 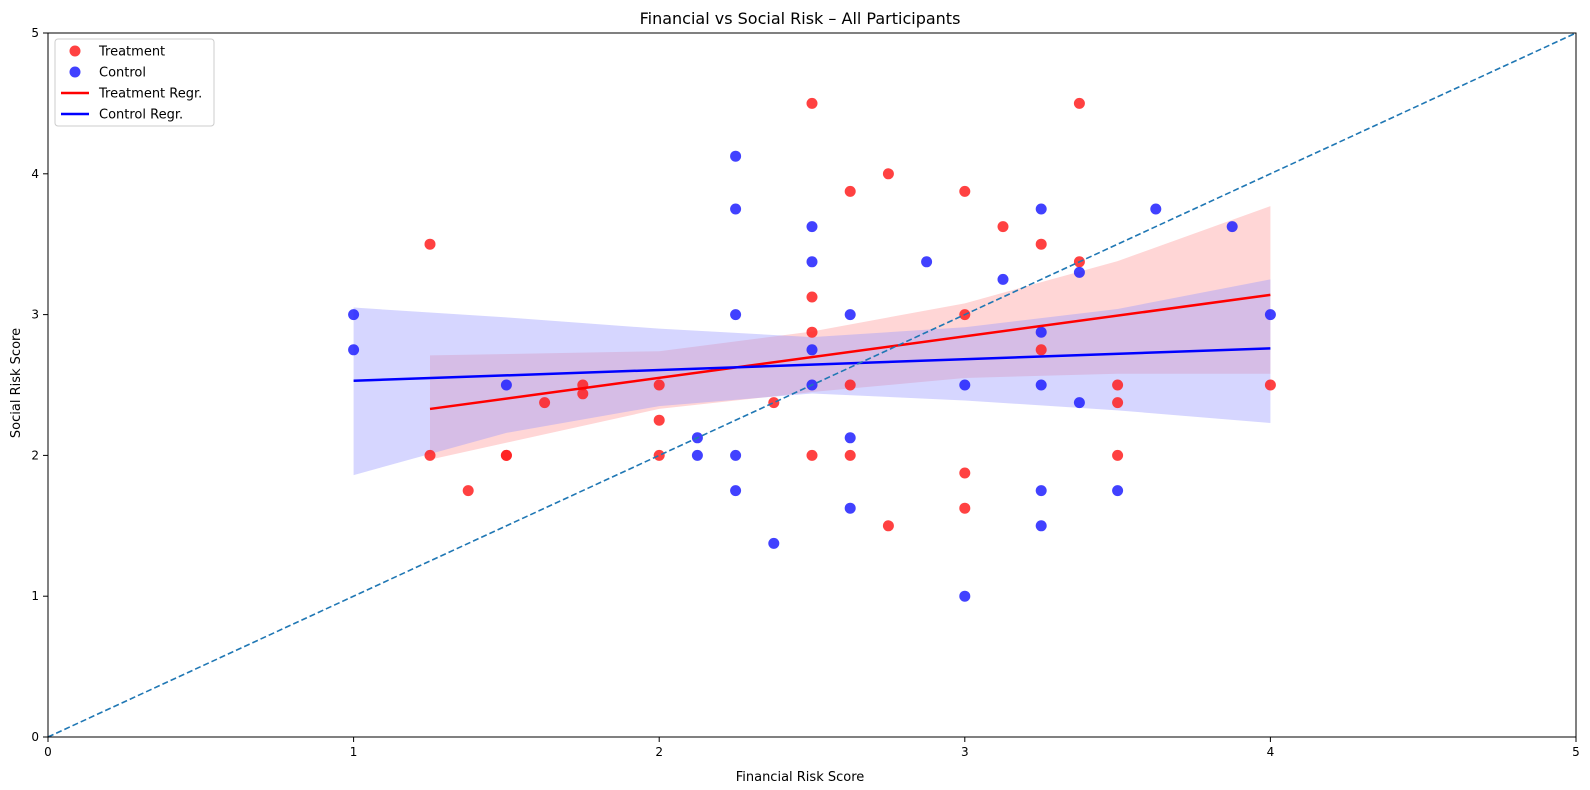 I want to click on x-axis-label: Financial Risk Score, so click(x=800, y=777).